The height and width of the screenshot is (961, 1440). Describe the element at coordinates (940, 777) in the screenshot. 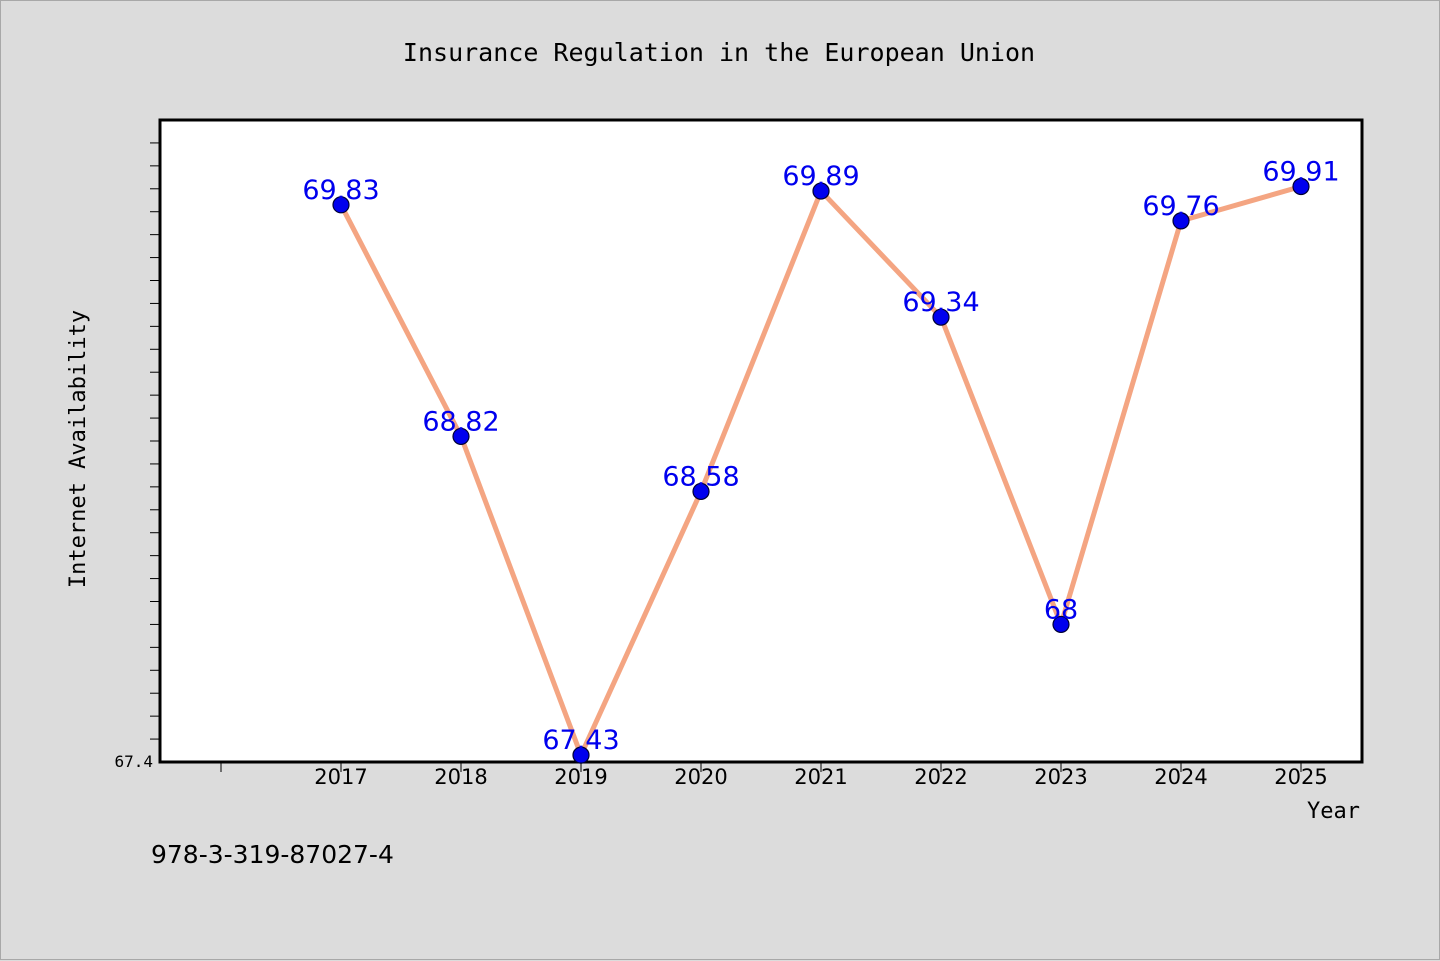

I see `x-tick-label: 2022` at that location.